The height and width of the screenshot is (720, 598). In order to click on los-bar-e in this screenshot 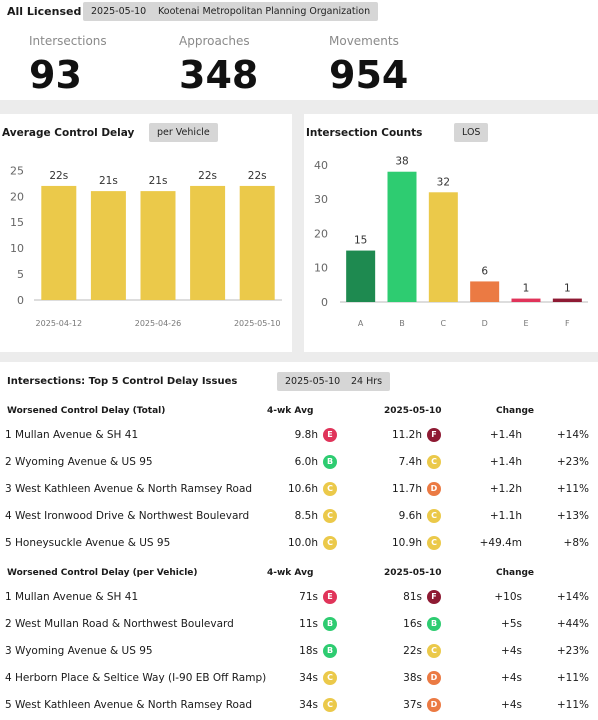, I will do `click(526, 300)`.